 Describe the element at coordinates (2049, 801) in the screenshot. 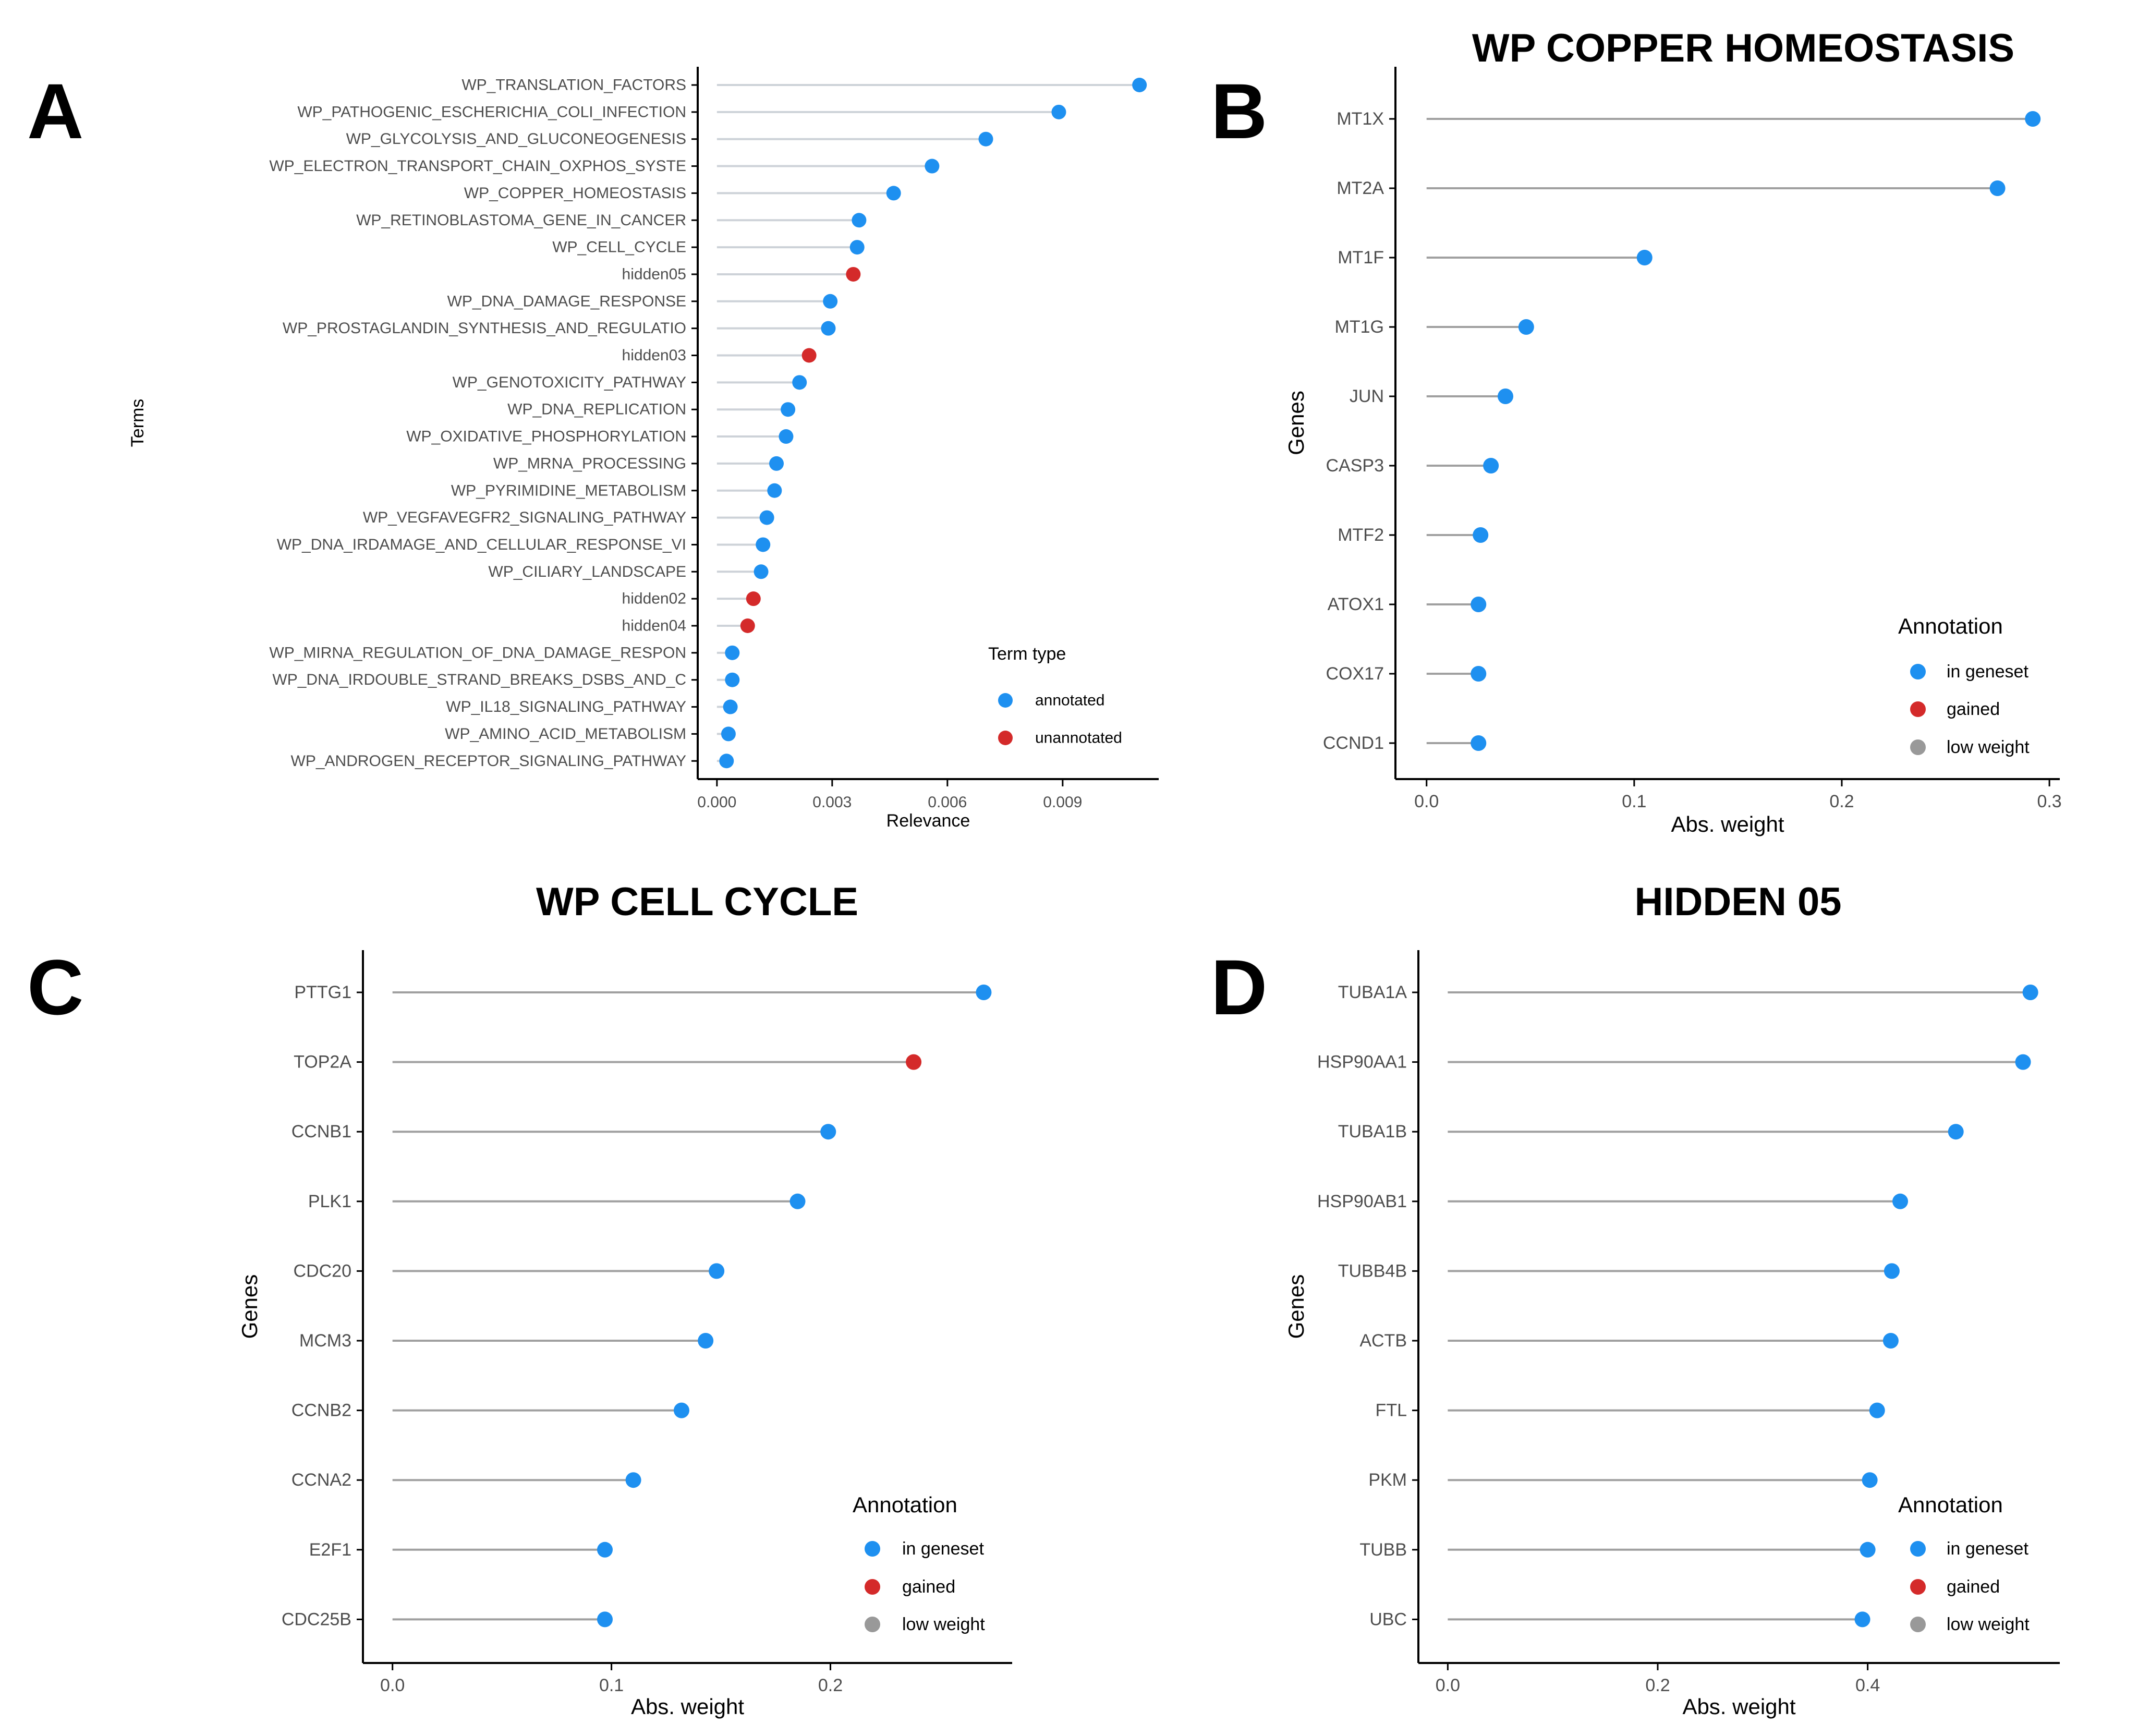

I see `x-tick-label-b: 0.3` at that location.